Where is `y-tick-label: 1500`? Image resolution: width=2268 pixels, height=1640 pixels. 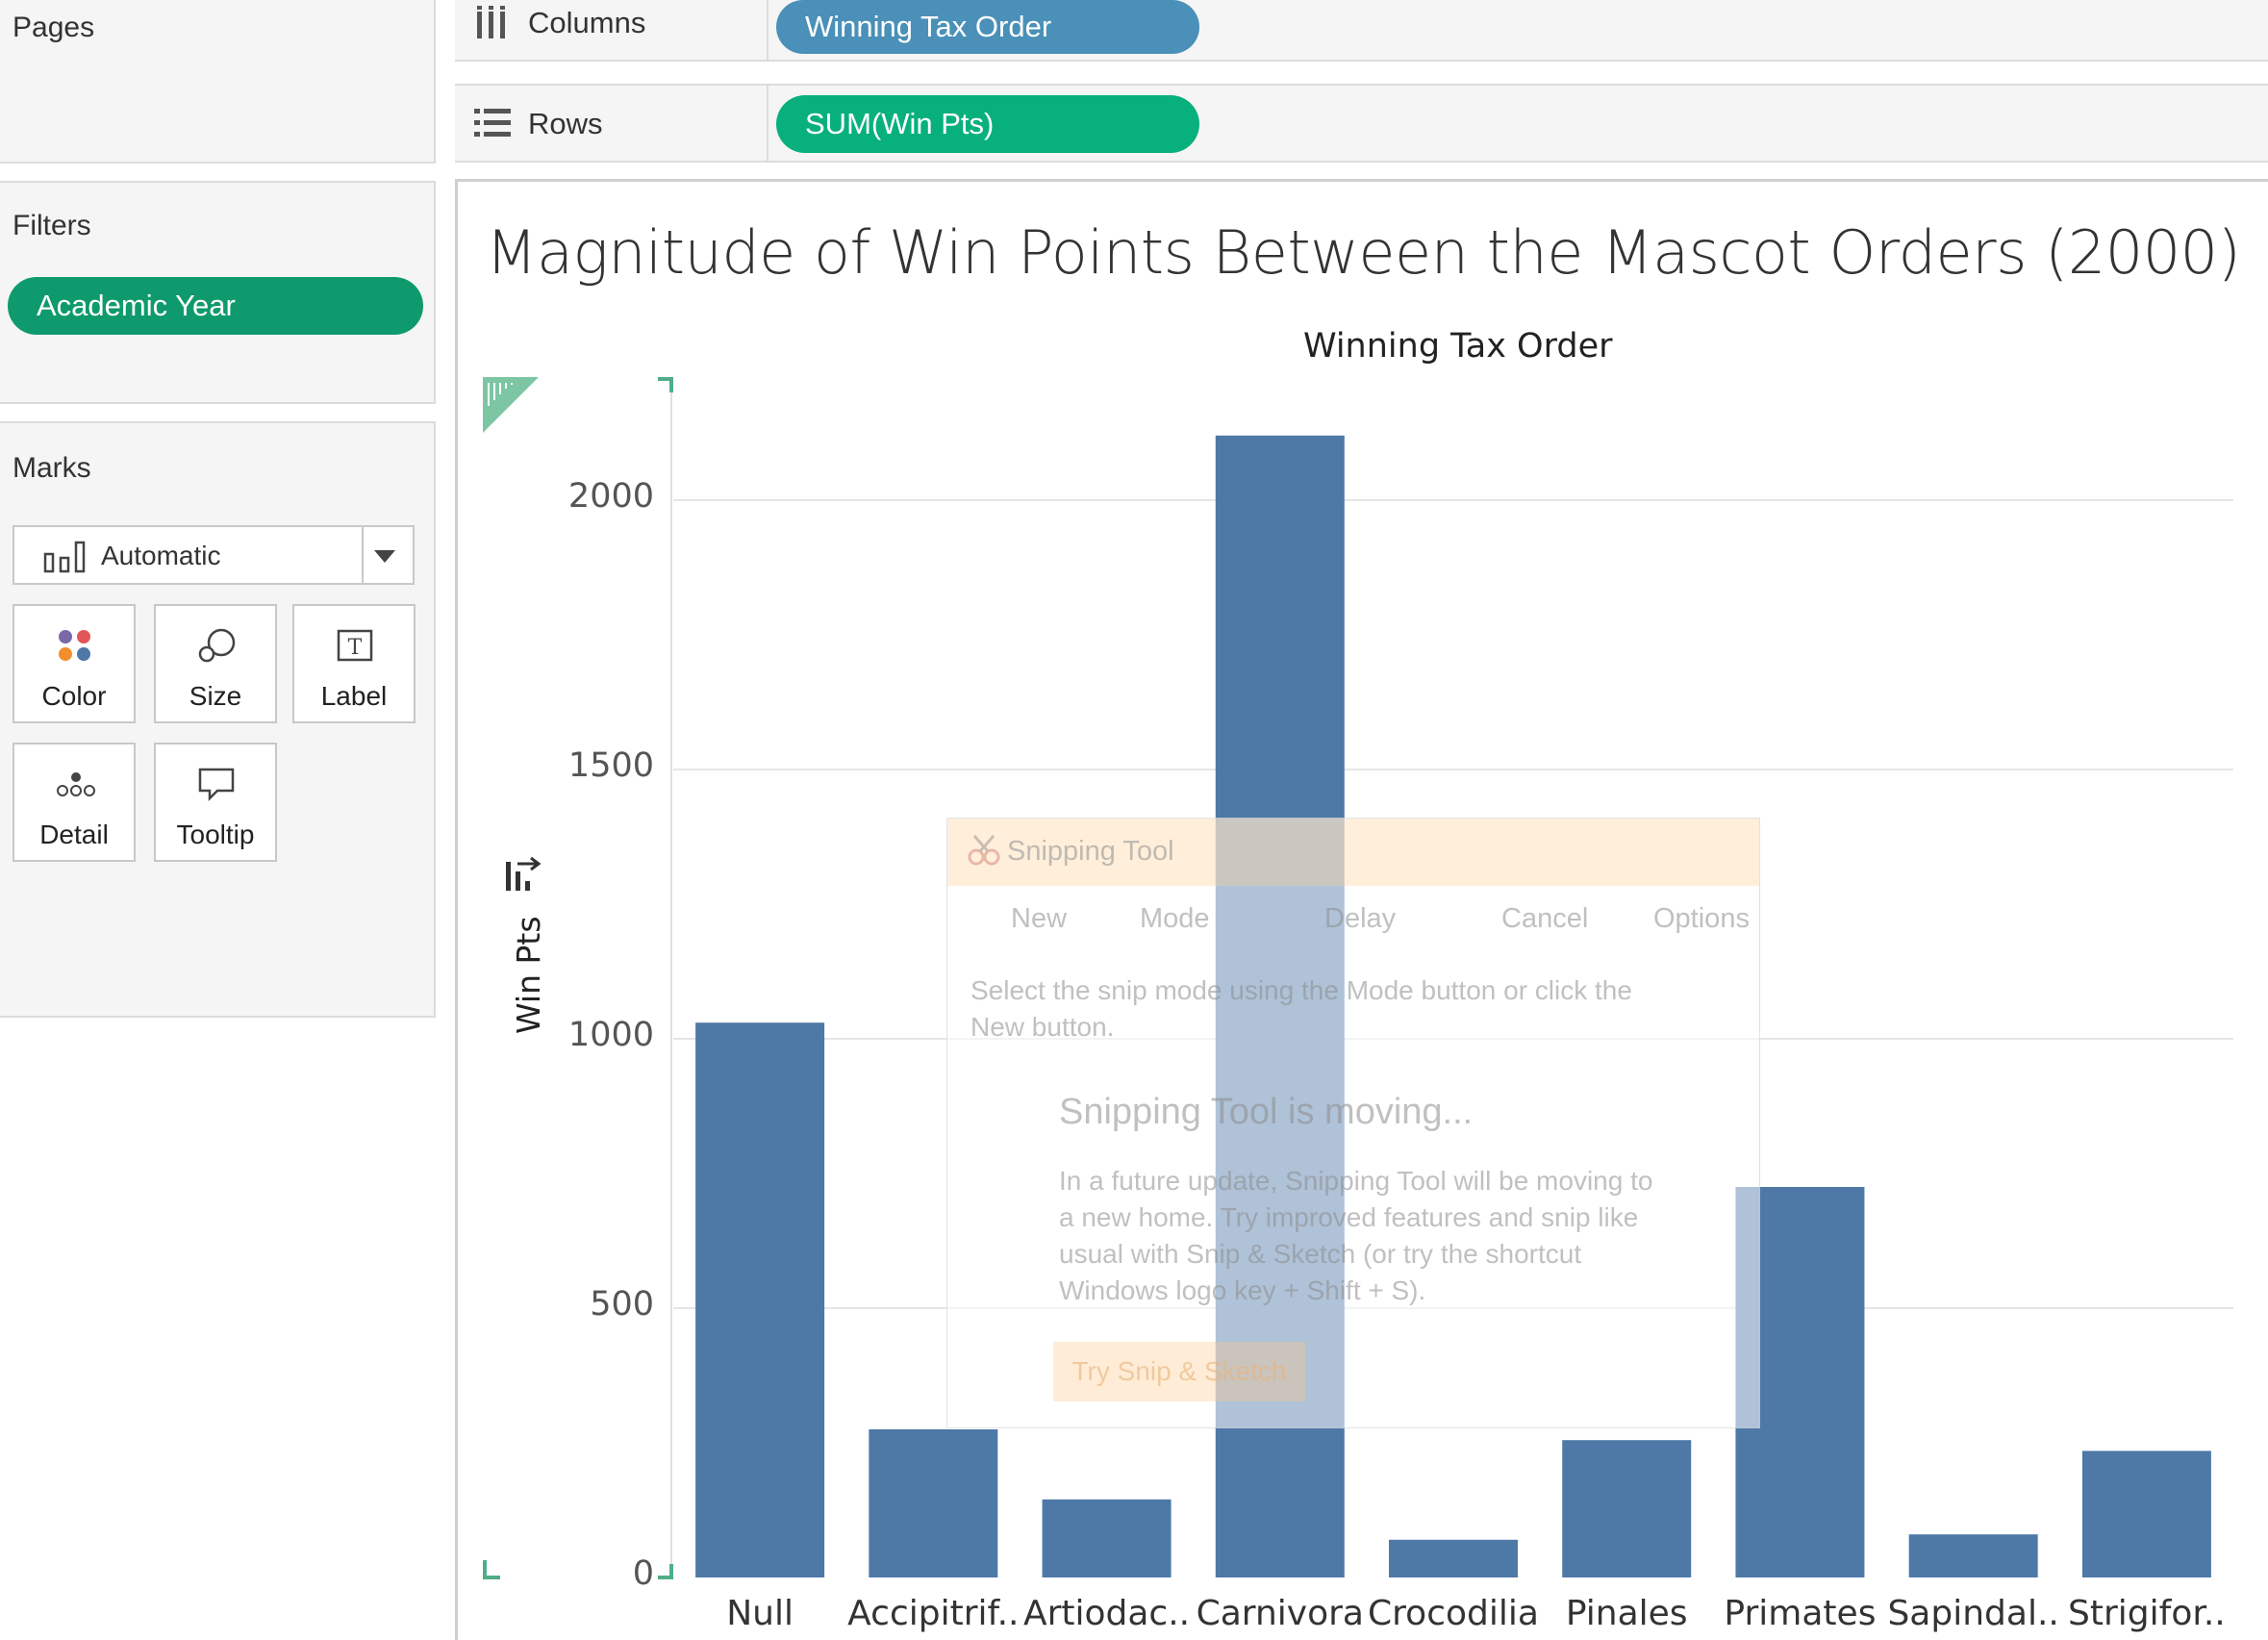
y-tick-label: 1500 is located at coordinates (610, 765).